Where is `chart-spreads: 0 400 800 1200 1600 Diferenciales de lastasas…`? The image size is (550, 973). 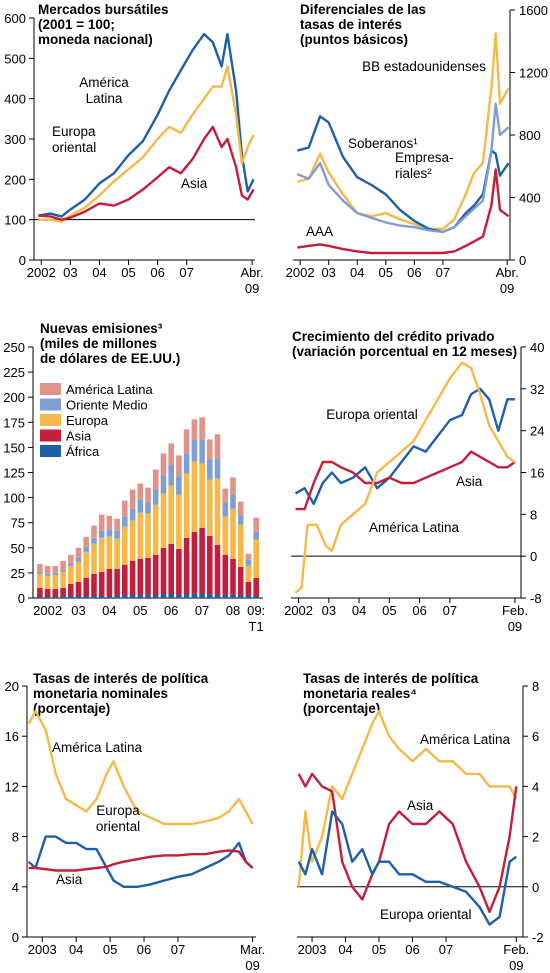 chart-spreads: 0 400 800 1200 1600 Diferenciales de lastasas… is located at coordinates (417, 149).